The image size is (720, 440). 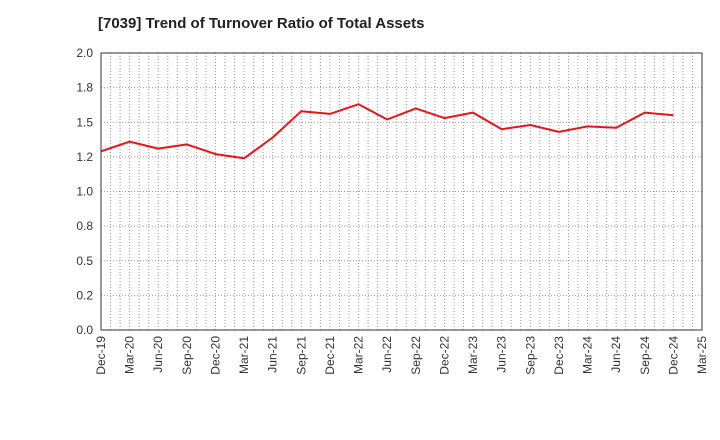 What do you see at coordinates (84, 122) in the screenshot?
I see `y-tick-label: 1.5` at bounding box center [84, 122].